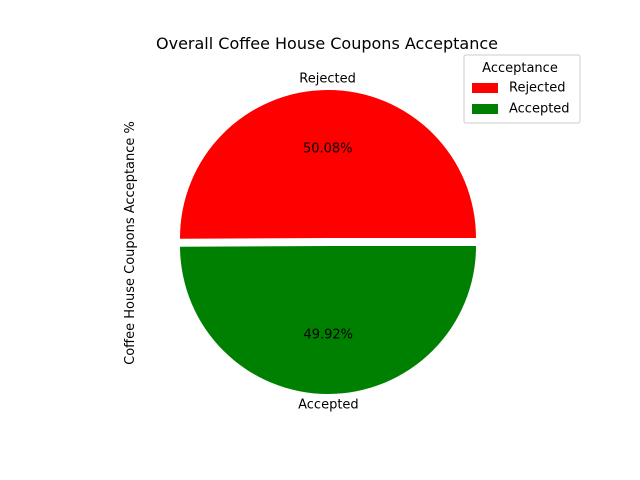  What do you see at coordinates (537, 88) in the screenshot?
I see `legend-label-rejected: Rejected` at bounding box center [537, 88].